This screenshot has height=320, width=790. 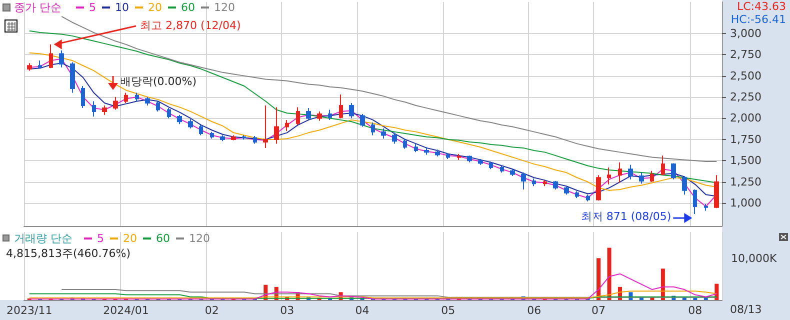 What do you see at coordinates (29, 310) in the screenshot?
I see `x-tick-label: 2023/11` at bounding box center [29, 310].